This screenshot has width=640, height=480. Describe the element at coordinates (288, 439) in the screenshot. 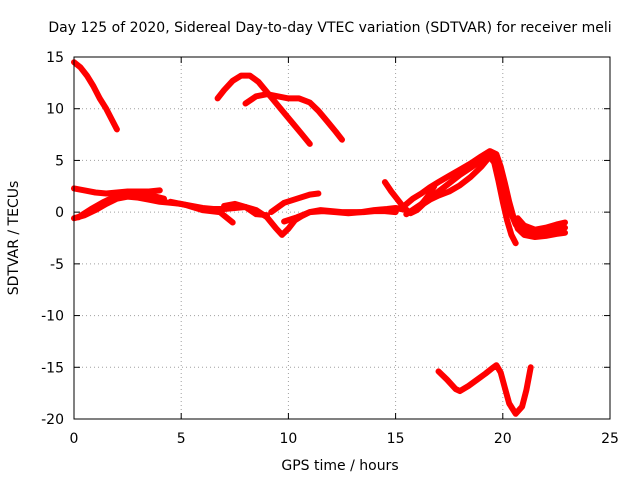

I see `x-tick-label: 10` at that location.